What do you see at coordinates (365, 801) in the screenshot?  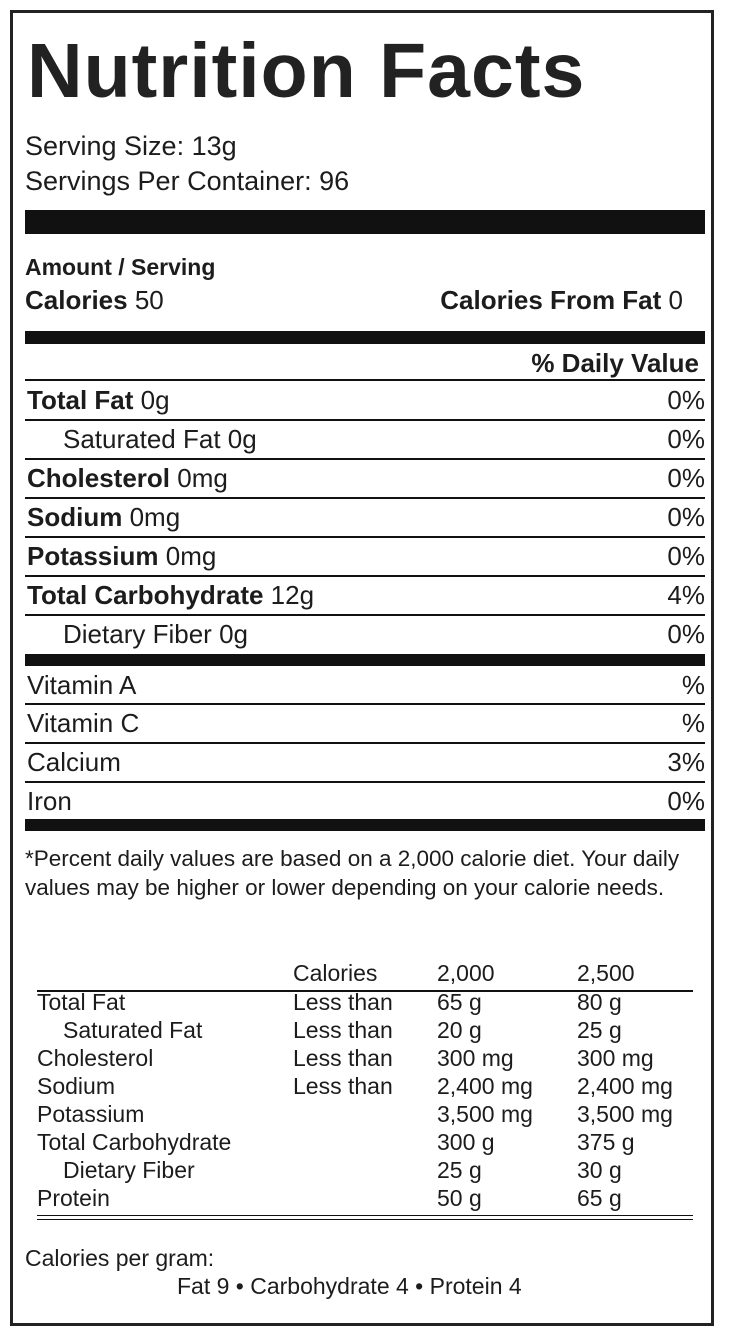 I see `mineral-row-iron: Iron 0%` at bounding box center [365, 801].